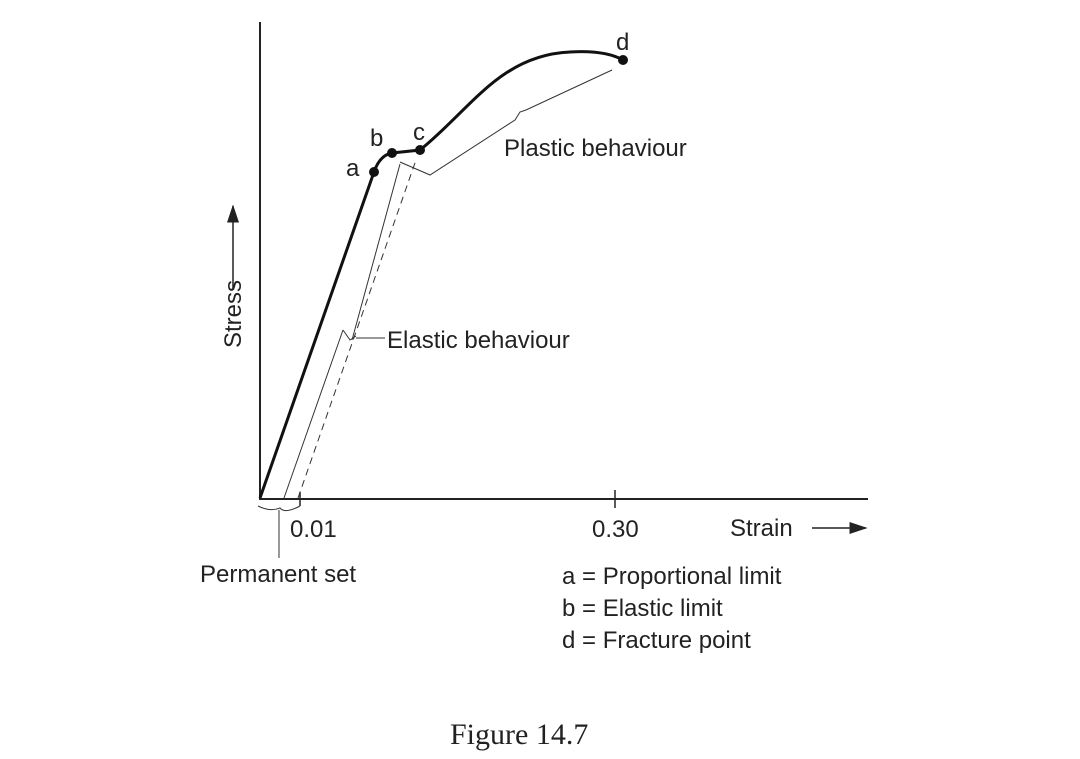 This screenshot has height=759, width=1080. Describe the element at coordinates (761, 528) in the screenshot. I see `x-label: Strain` at that location.